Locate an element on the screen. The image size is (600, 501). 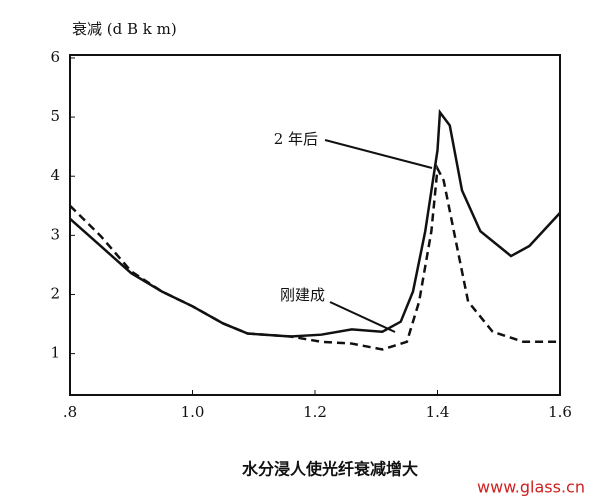
watermark: www.glass.cn is located at coordinates (531, 487).